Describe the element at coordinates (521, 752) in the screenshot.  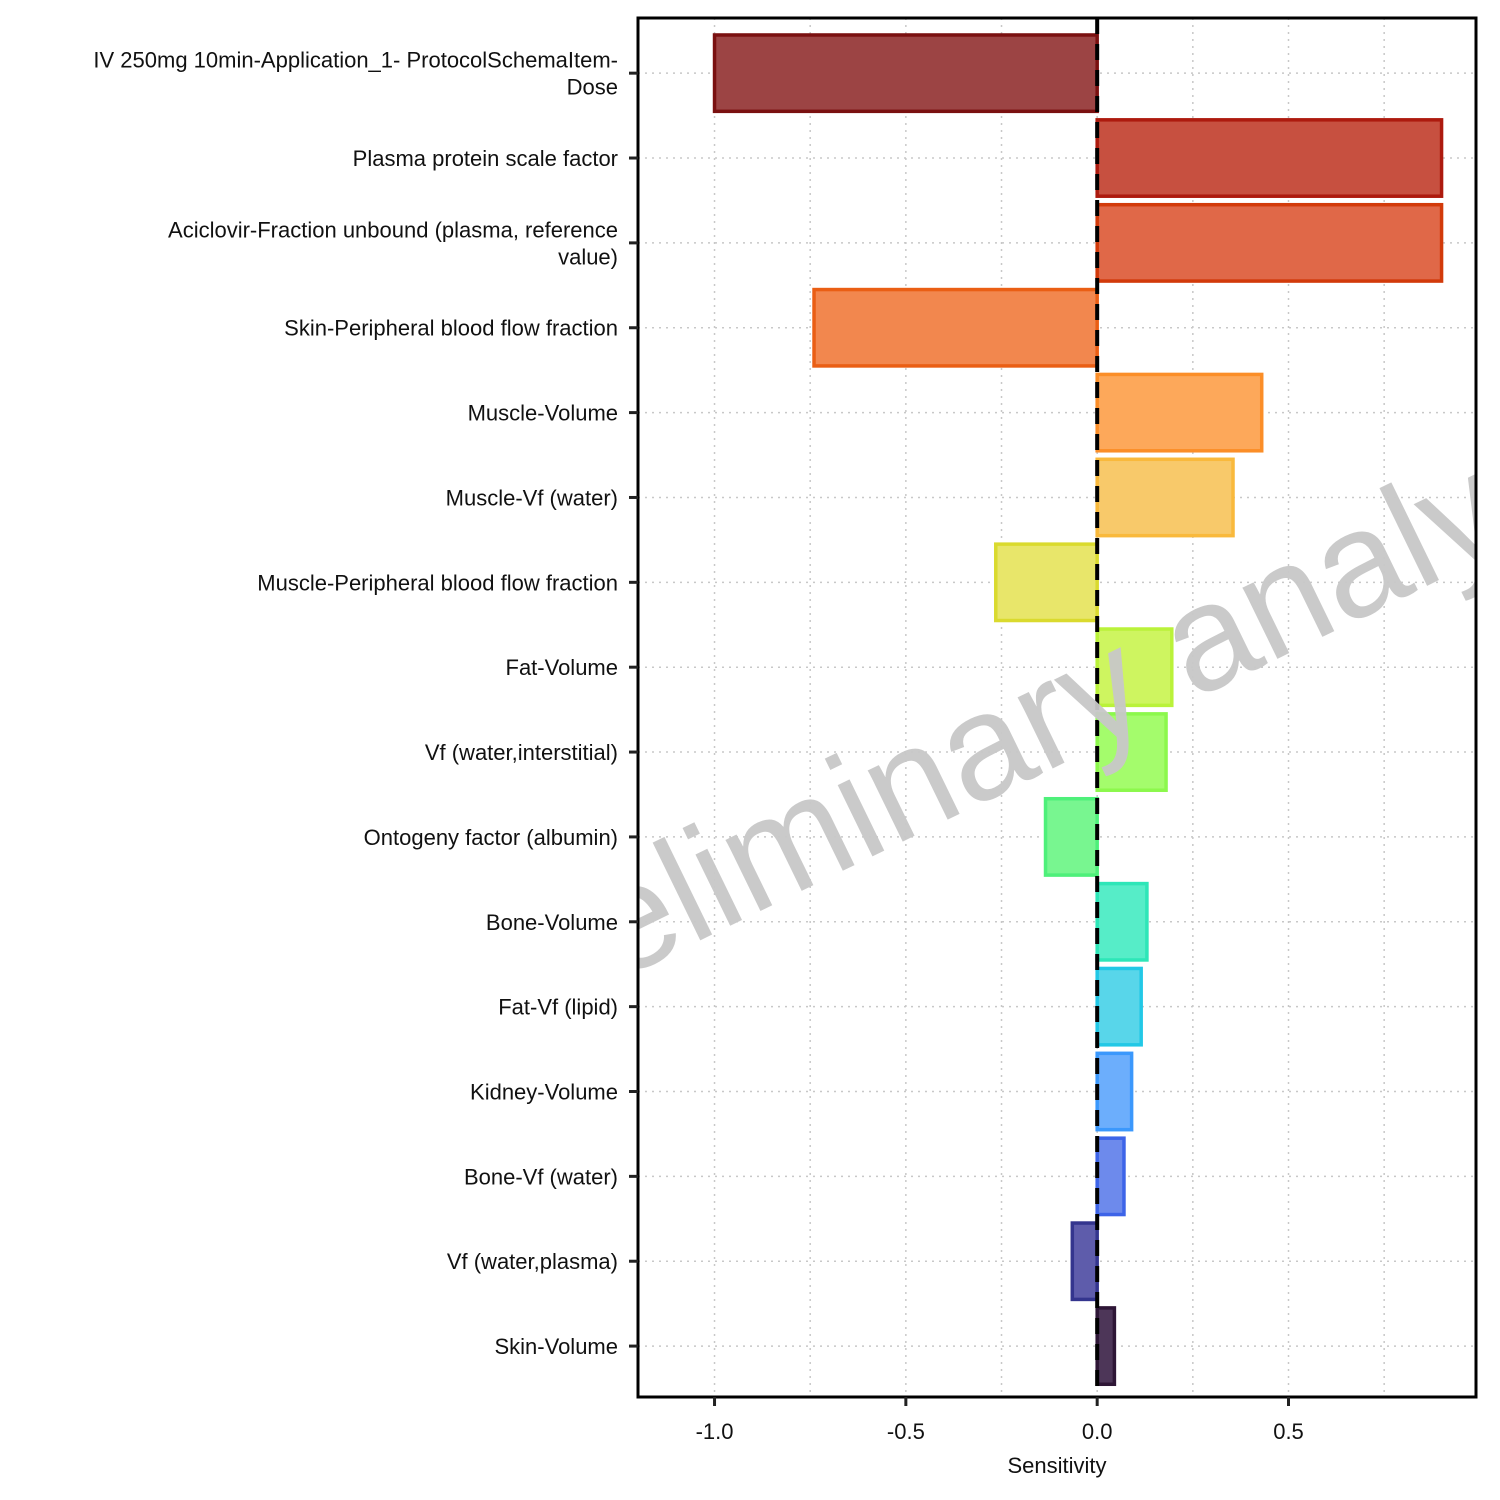
I see `y-tick-label: Vf (water,interstitial)` at that location.